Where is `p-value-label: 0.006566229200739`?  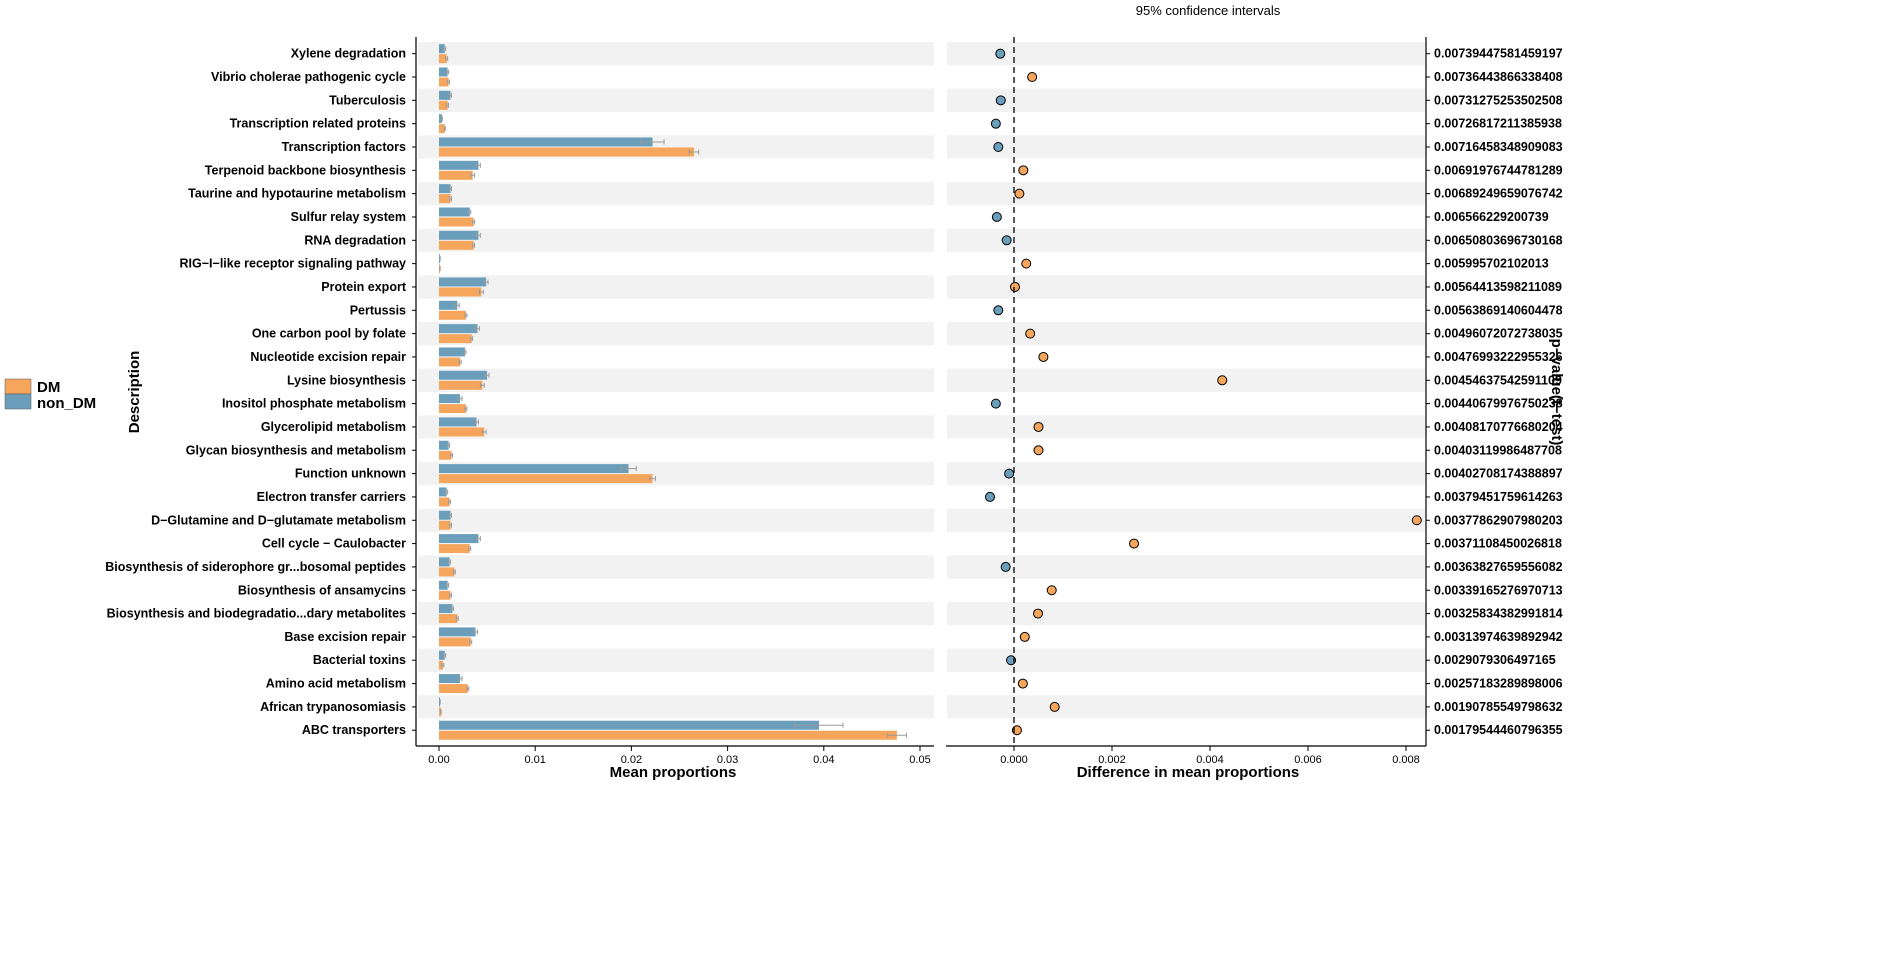
p-value-label: 0.006566229200739 is located at coordinates (1491, 217).